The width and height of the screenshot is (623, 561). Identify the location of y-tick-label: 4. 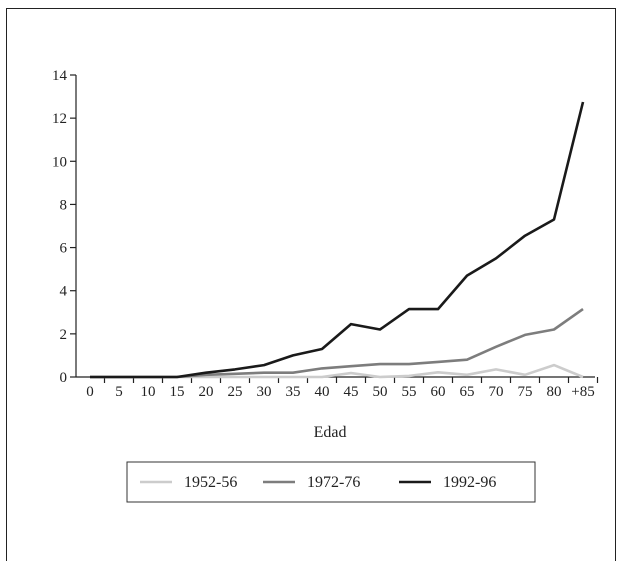
(64, 292).